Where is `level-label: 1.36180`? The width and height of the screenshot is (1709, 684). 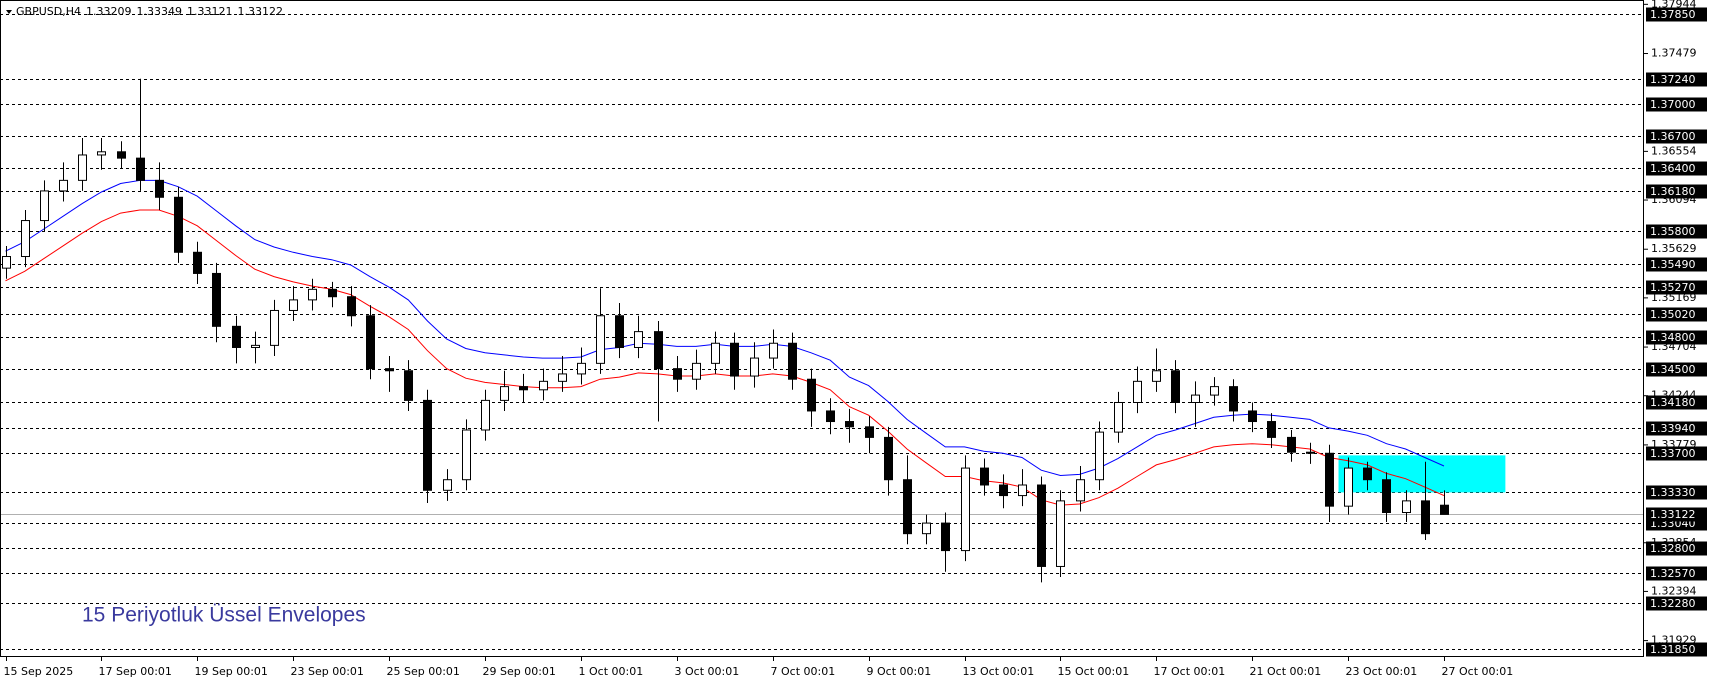
level-label: 1.36180 is located at coordinates (1673, 191).